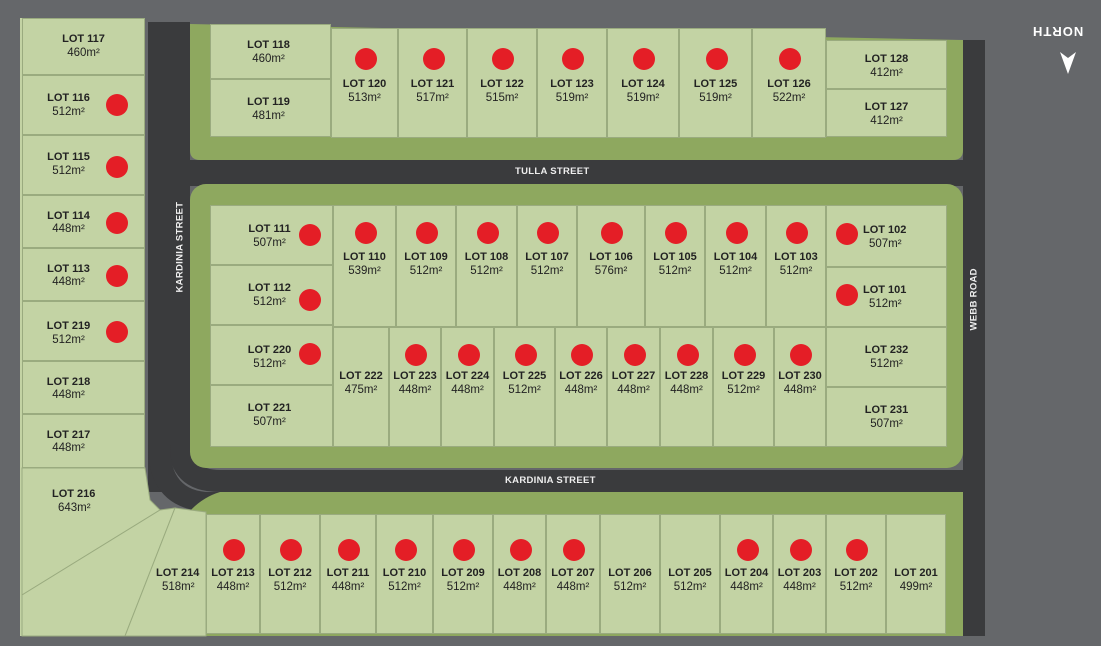  What do you see at coordinates (270, 108) in the screenshot?
I see `lot-119: LOT 119 481m²` at bounding box center [270, 108].